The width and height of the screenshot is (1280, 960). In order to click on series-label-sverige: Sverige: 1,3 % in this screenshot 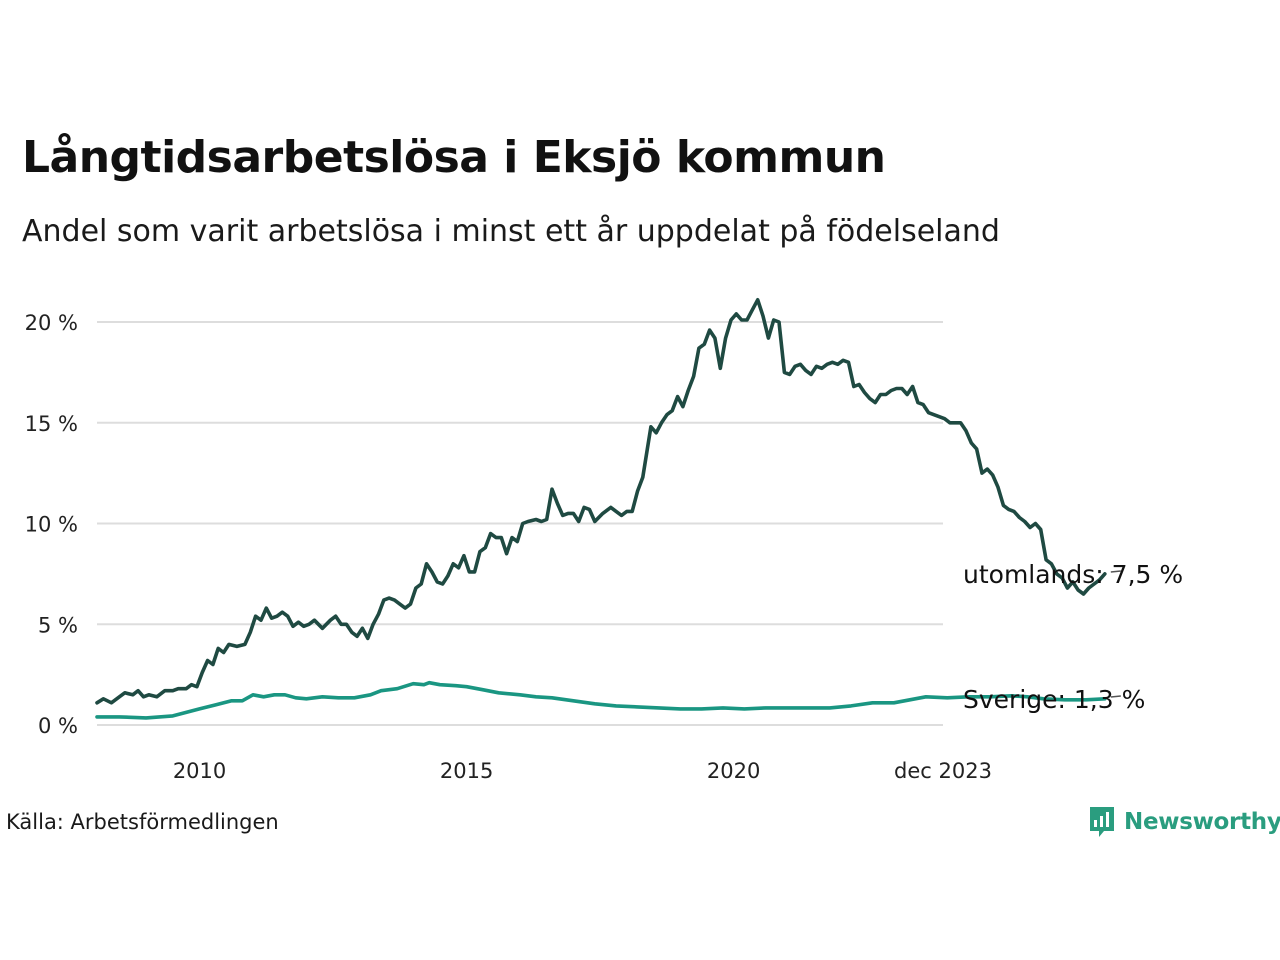, I will do `click(1054, 699)`.